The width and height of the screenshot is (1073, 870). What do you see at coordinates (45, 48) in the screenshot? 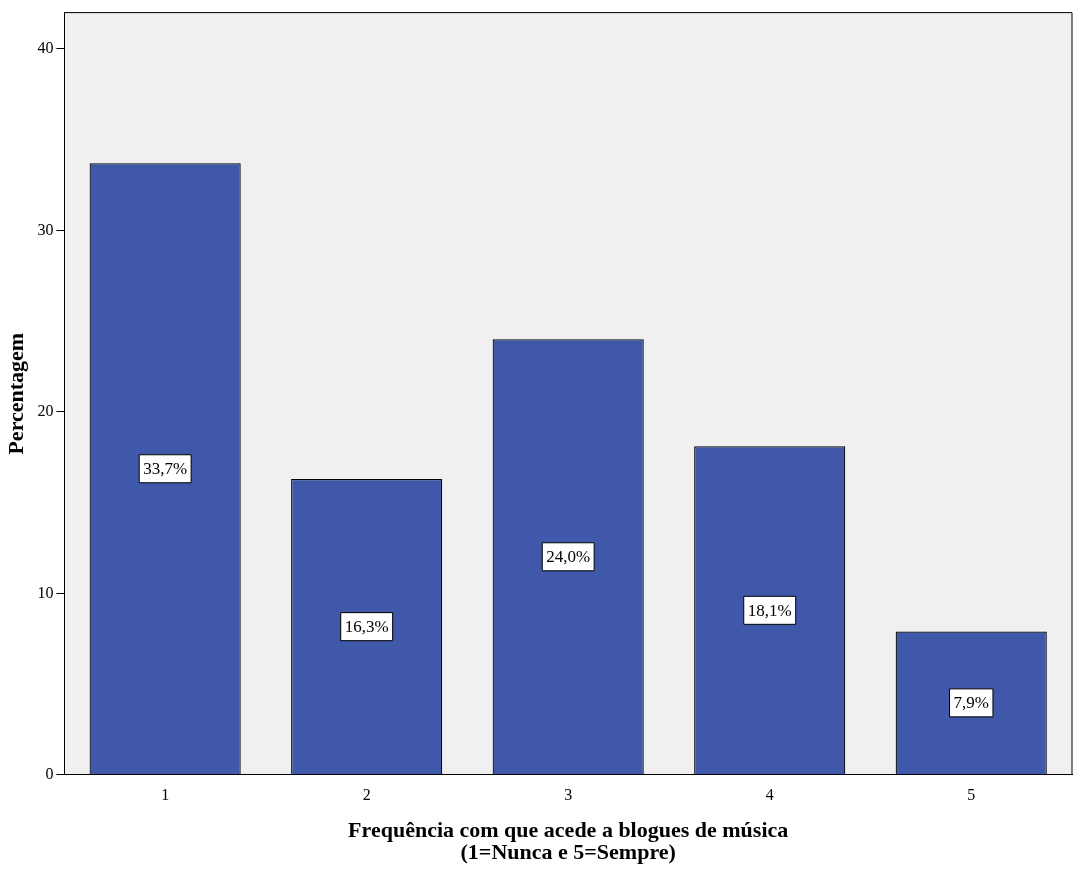
I see `y-tick-label: 40` at bounding box center [45, 48].